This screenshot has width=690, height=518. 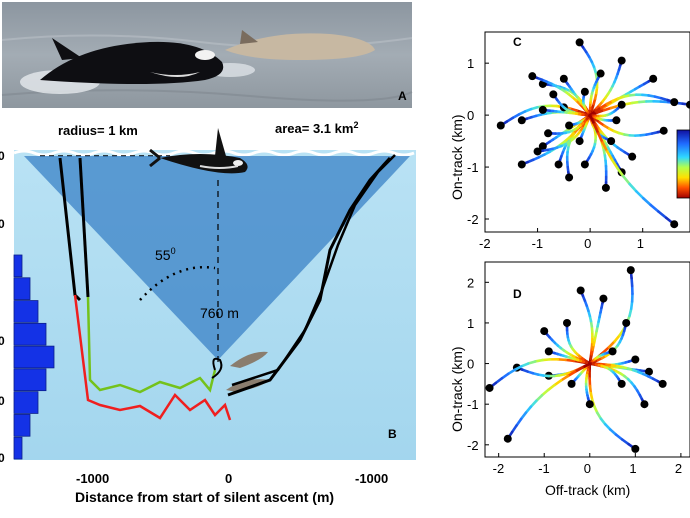 What do you see at coordinates (248, 371) in the screenshot?
I see `dolphin-icon` at bounding box center [248, 371].